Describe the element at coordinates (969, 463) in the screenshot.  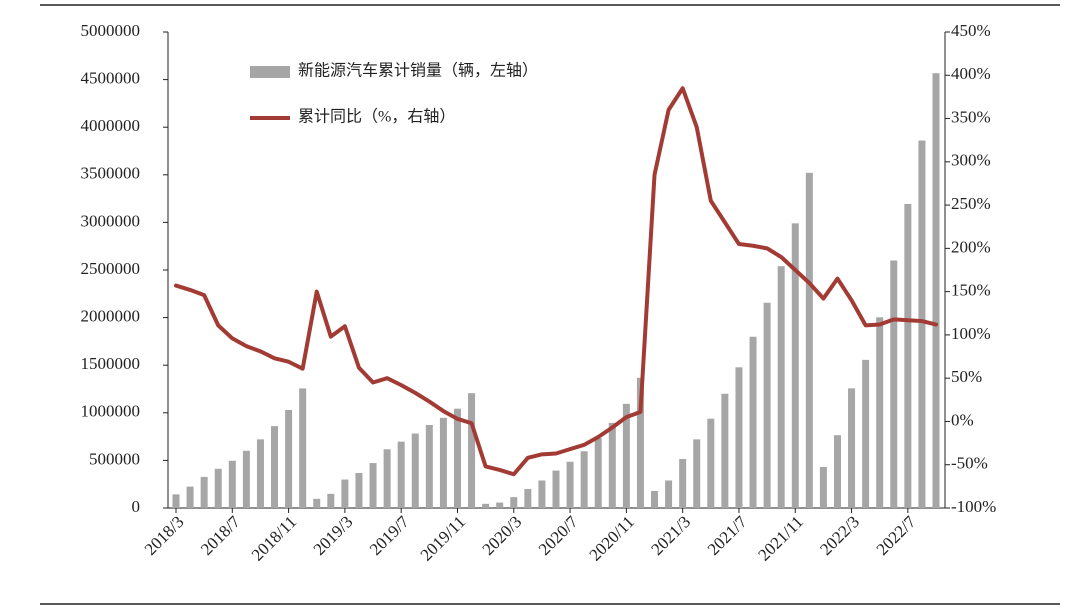
I see `y2-tick-label: -50%` at that location.